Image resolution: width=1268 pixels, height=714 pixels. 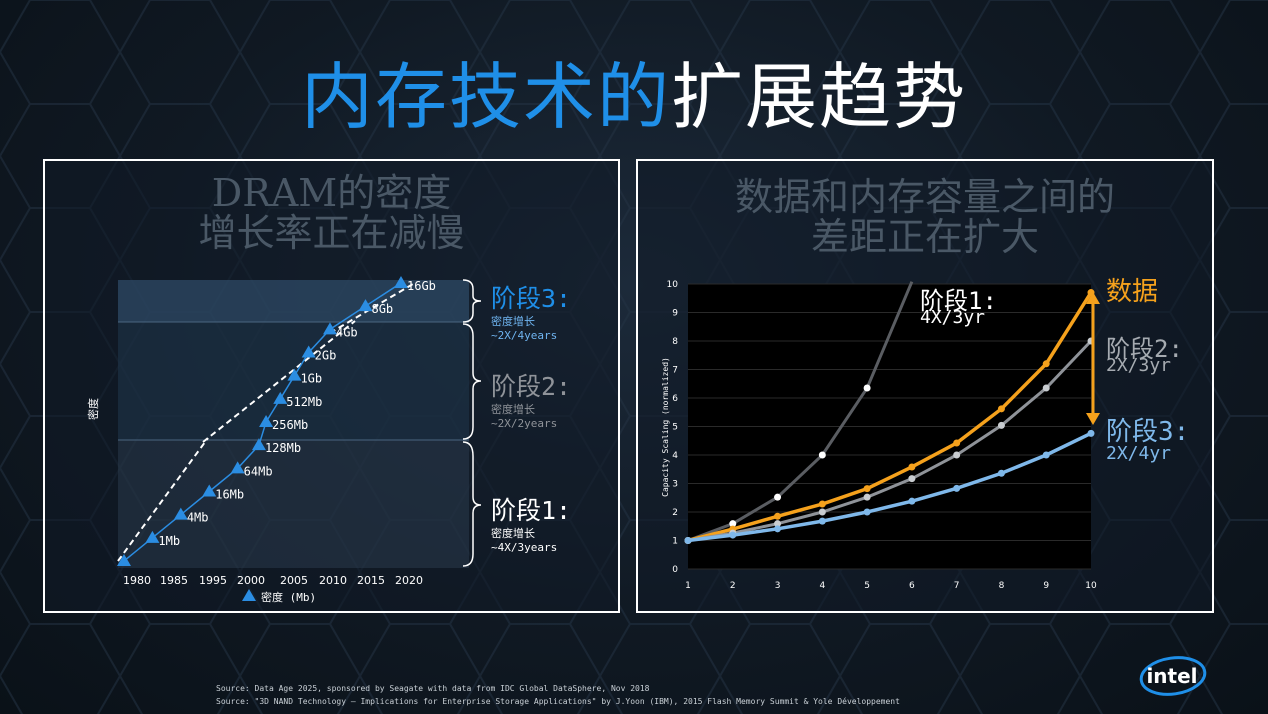 What do you see at coordinates (371, 580) in the screenshot?
I see `dram-x-tick-label: 2015` at bounding box center [371, 580].